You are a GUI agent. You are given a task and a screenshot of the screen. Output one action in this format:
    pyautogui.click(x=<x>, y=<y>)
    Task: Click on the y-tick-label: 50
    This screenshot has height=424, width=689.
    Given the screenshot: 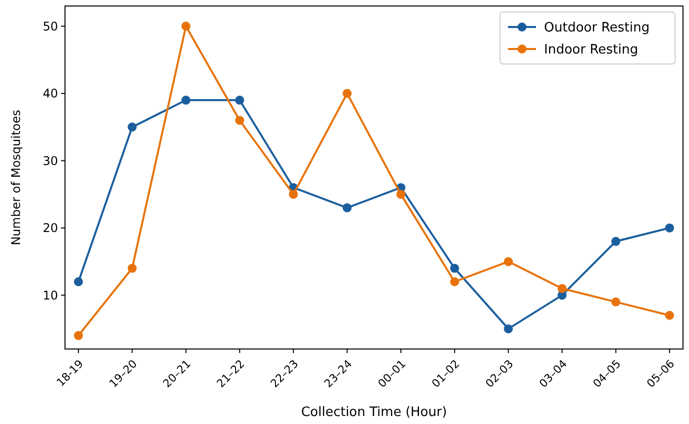 What is the action you would take?
    pyautogui.click(x=50, y=26)
    